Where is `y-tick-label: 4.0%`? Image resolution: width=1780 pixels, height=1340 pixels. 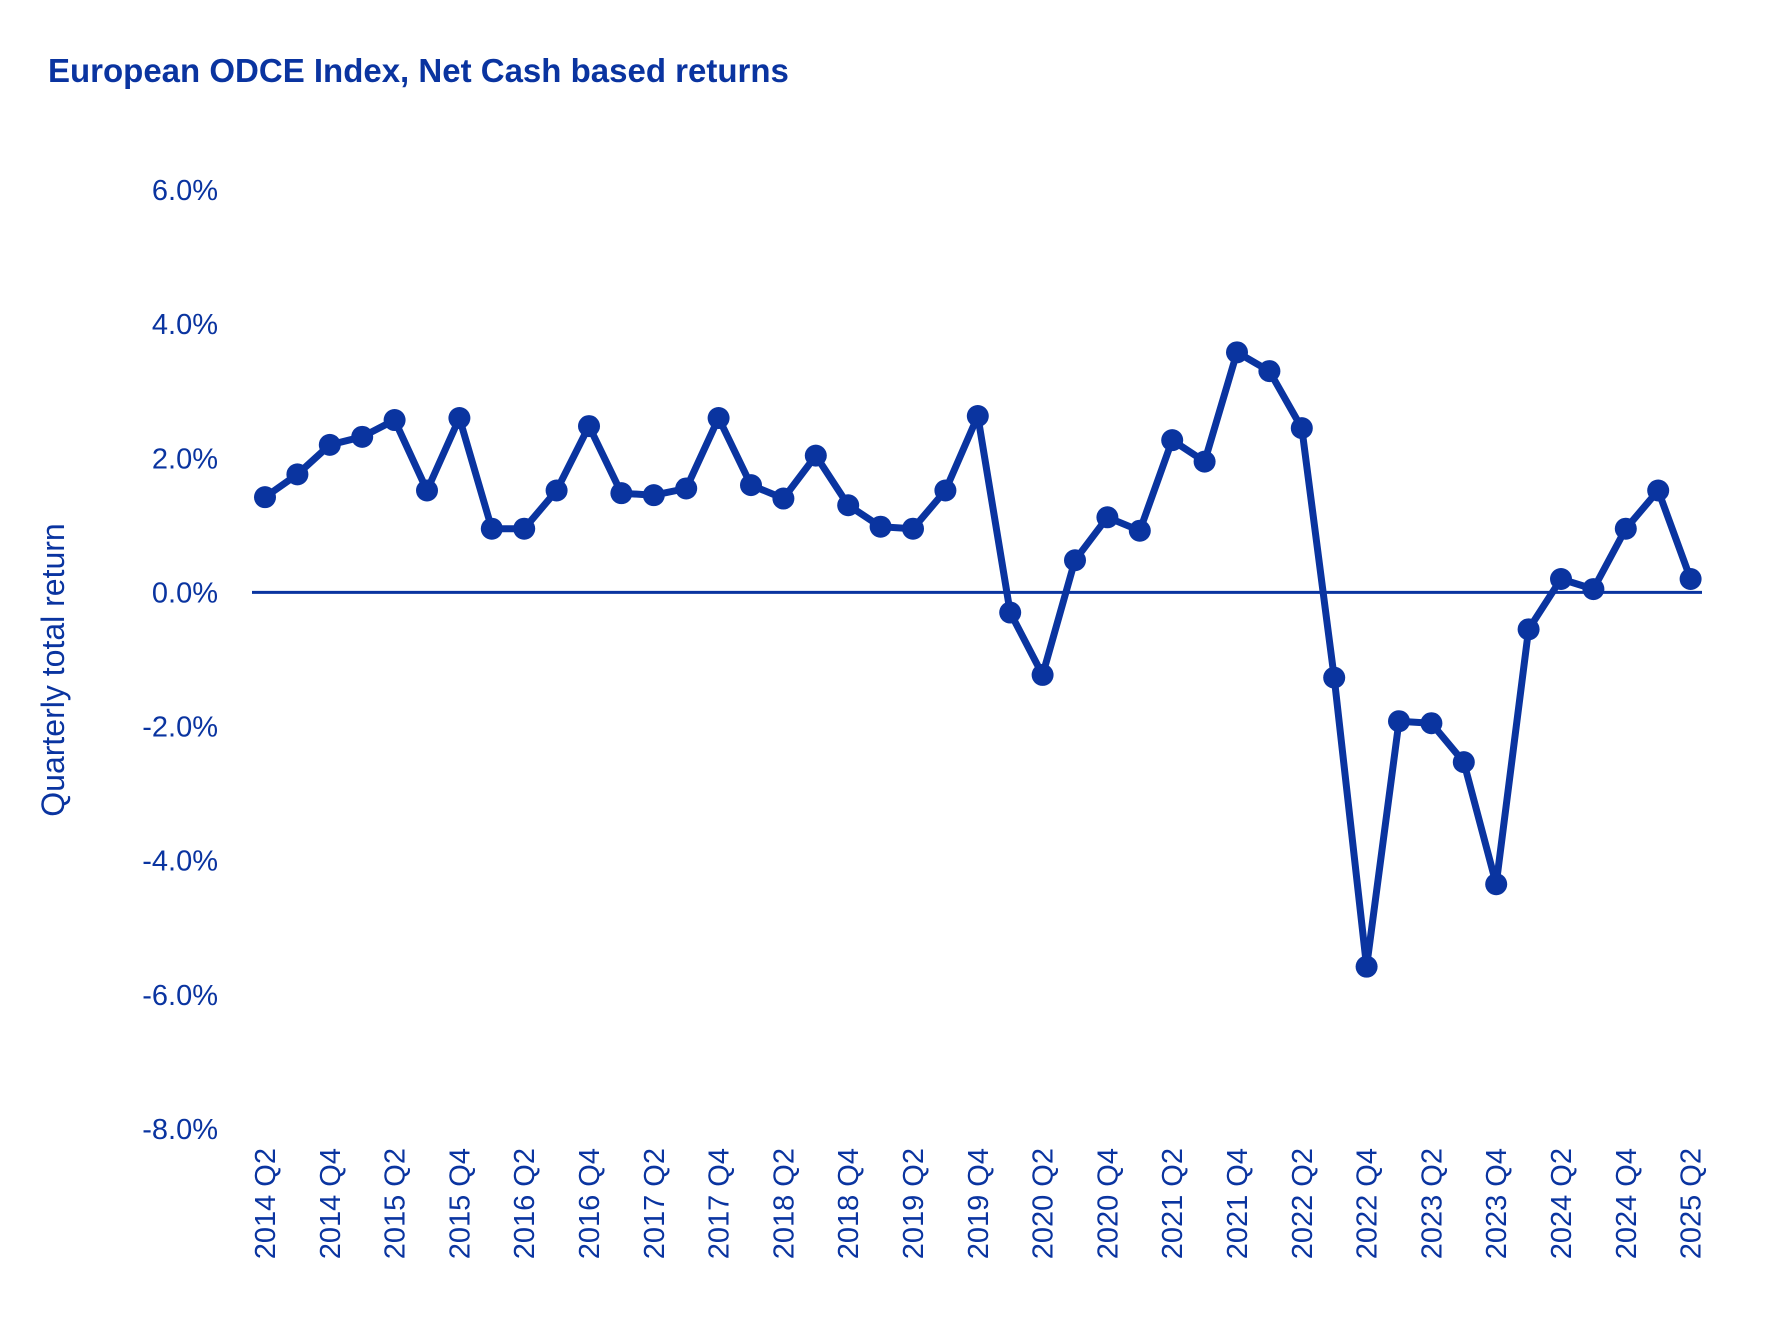 y-tick-label: 4.0% is located at coordinates (185, 325).